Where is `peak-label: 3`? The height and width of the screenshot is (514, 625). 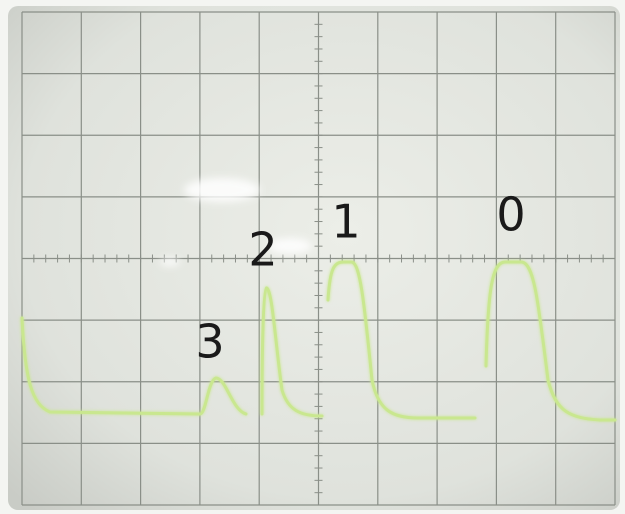
peak-label: 3 is located at coordinates (209, 342).